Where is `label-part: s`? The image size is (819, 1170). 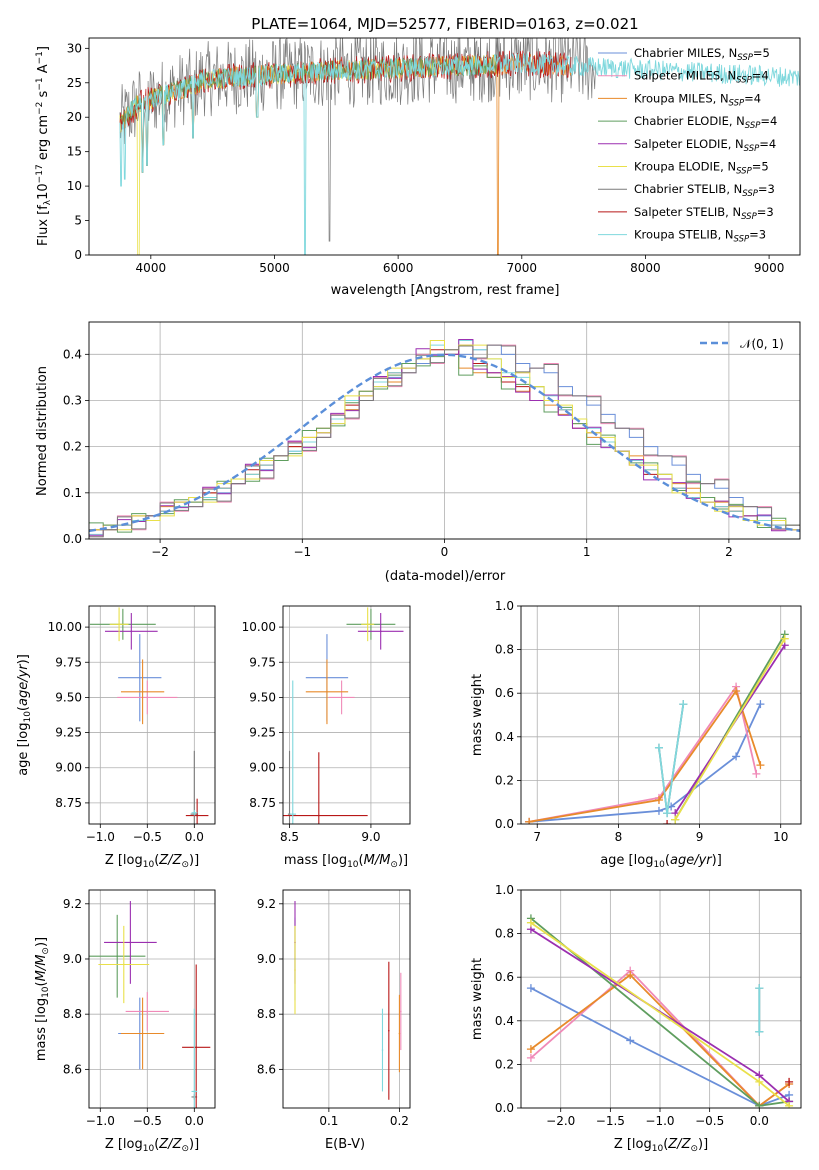 label-part: s is located at coordinates (43, 95).